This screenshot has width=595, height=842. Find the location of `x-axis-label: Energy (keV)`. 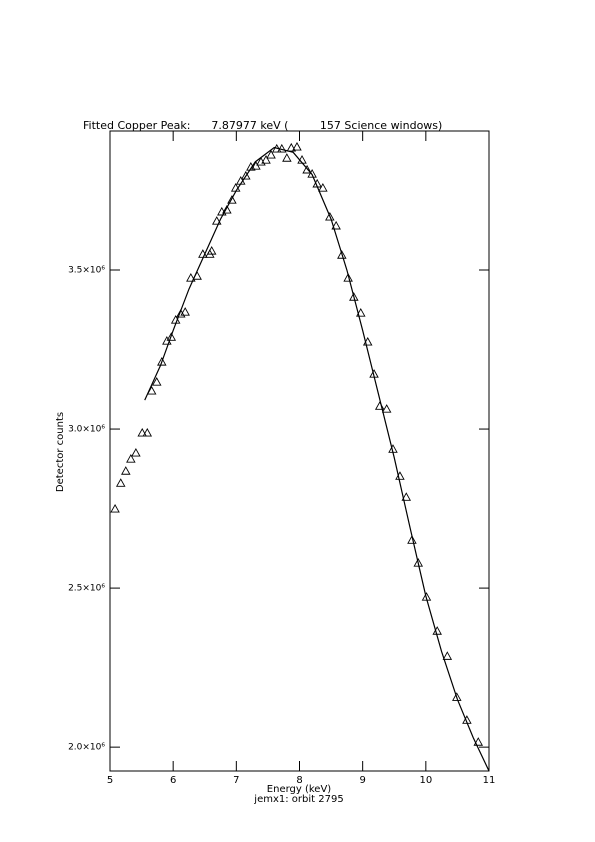

x-axis-label: Energy (keV) is located at coordinates (299, 789).